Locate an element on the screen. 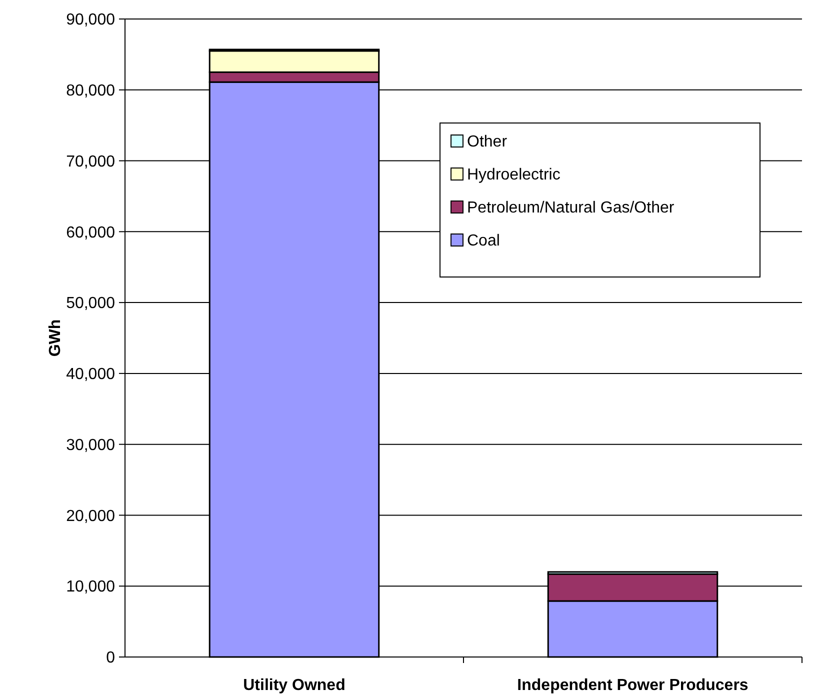 The height and width of the screenshot is (698, 818). y-tick-label: 60,000 is located at coordinates (91, 233).